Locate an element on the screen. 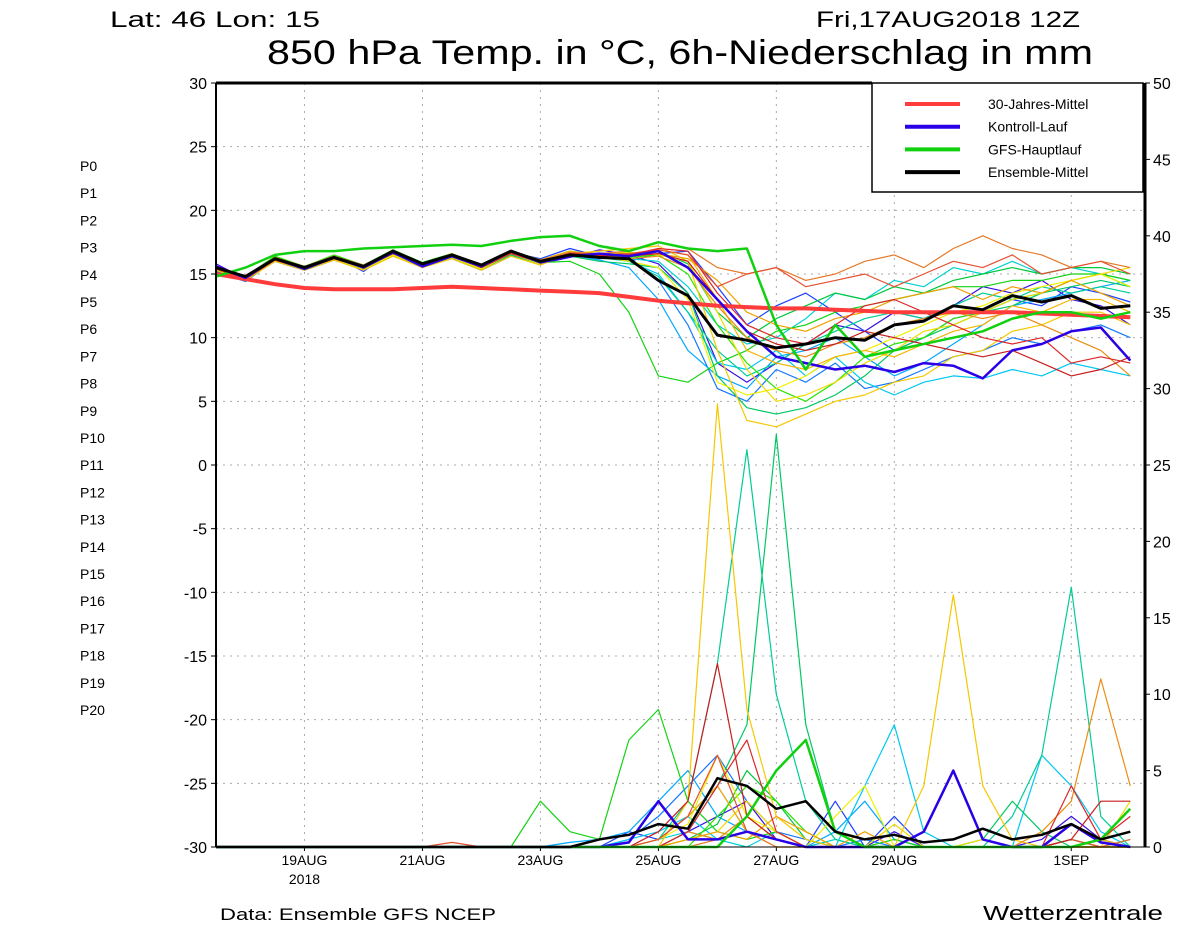 The width and height of the screenshot is (1200, 927). member-label-p8: P8 is located at coordinates (88, 384).